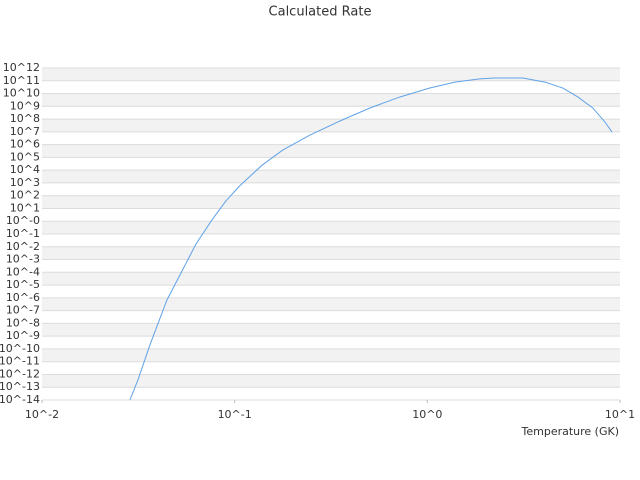  Describe the element at coordinates (25, 182) in the screenshot. I see `y-tick-label: 10^3` at that location.